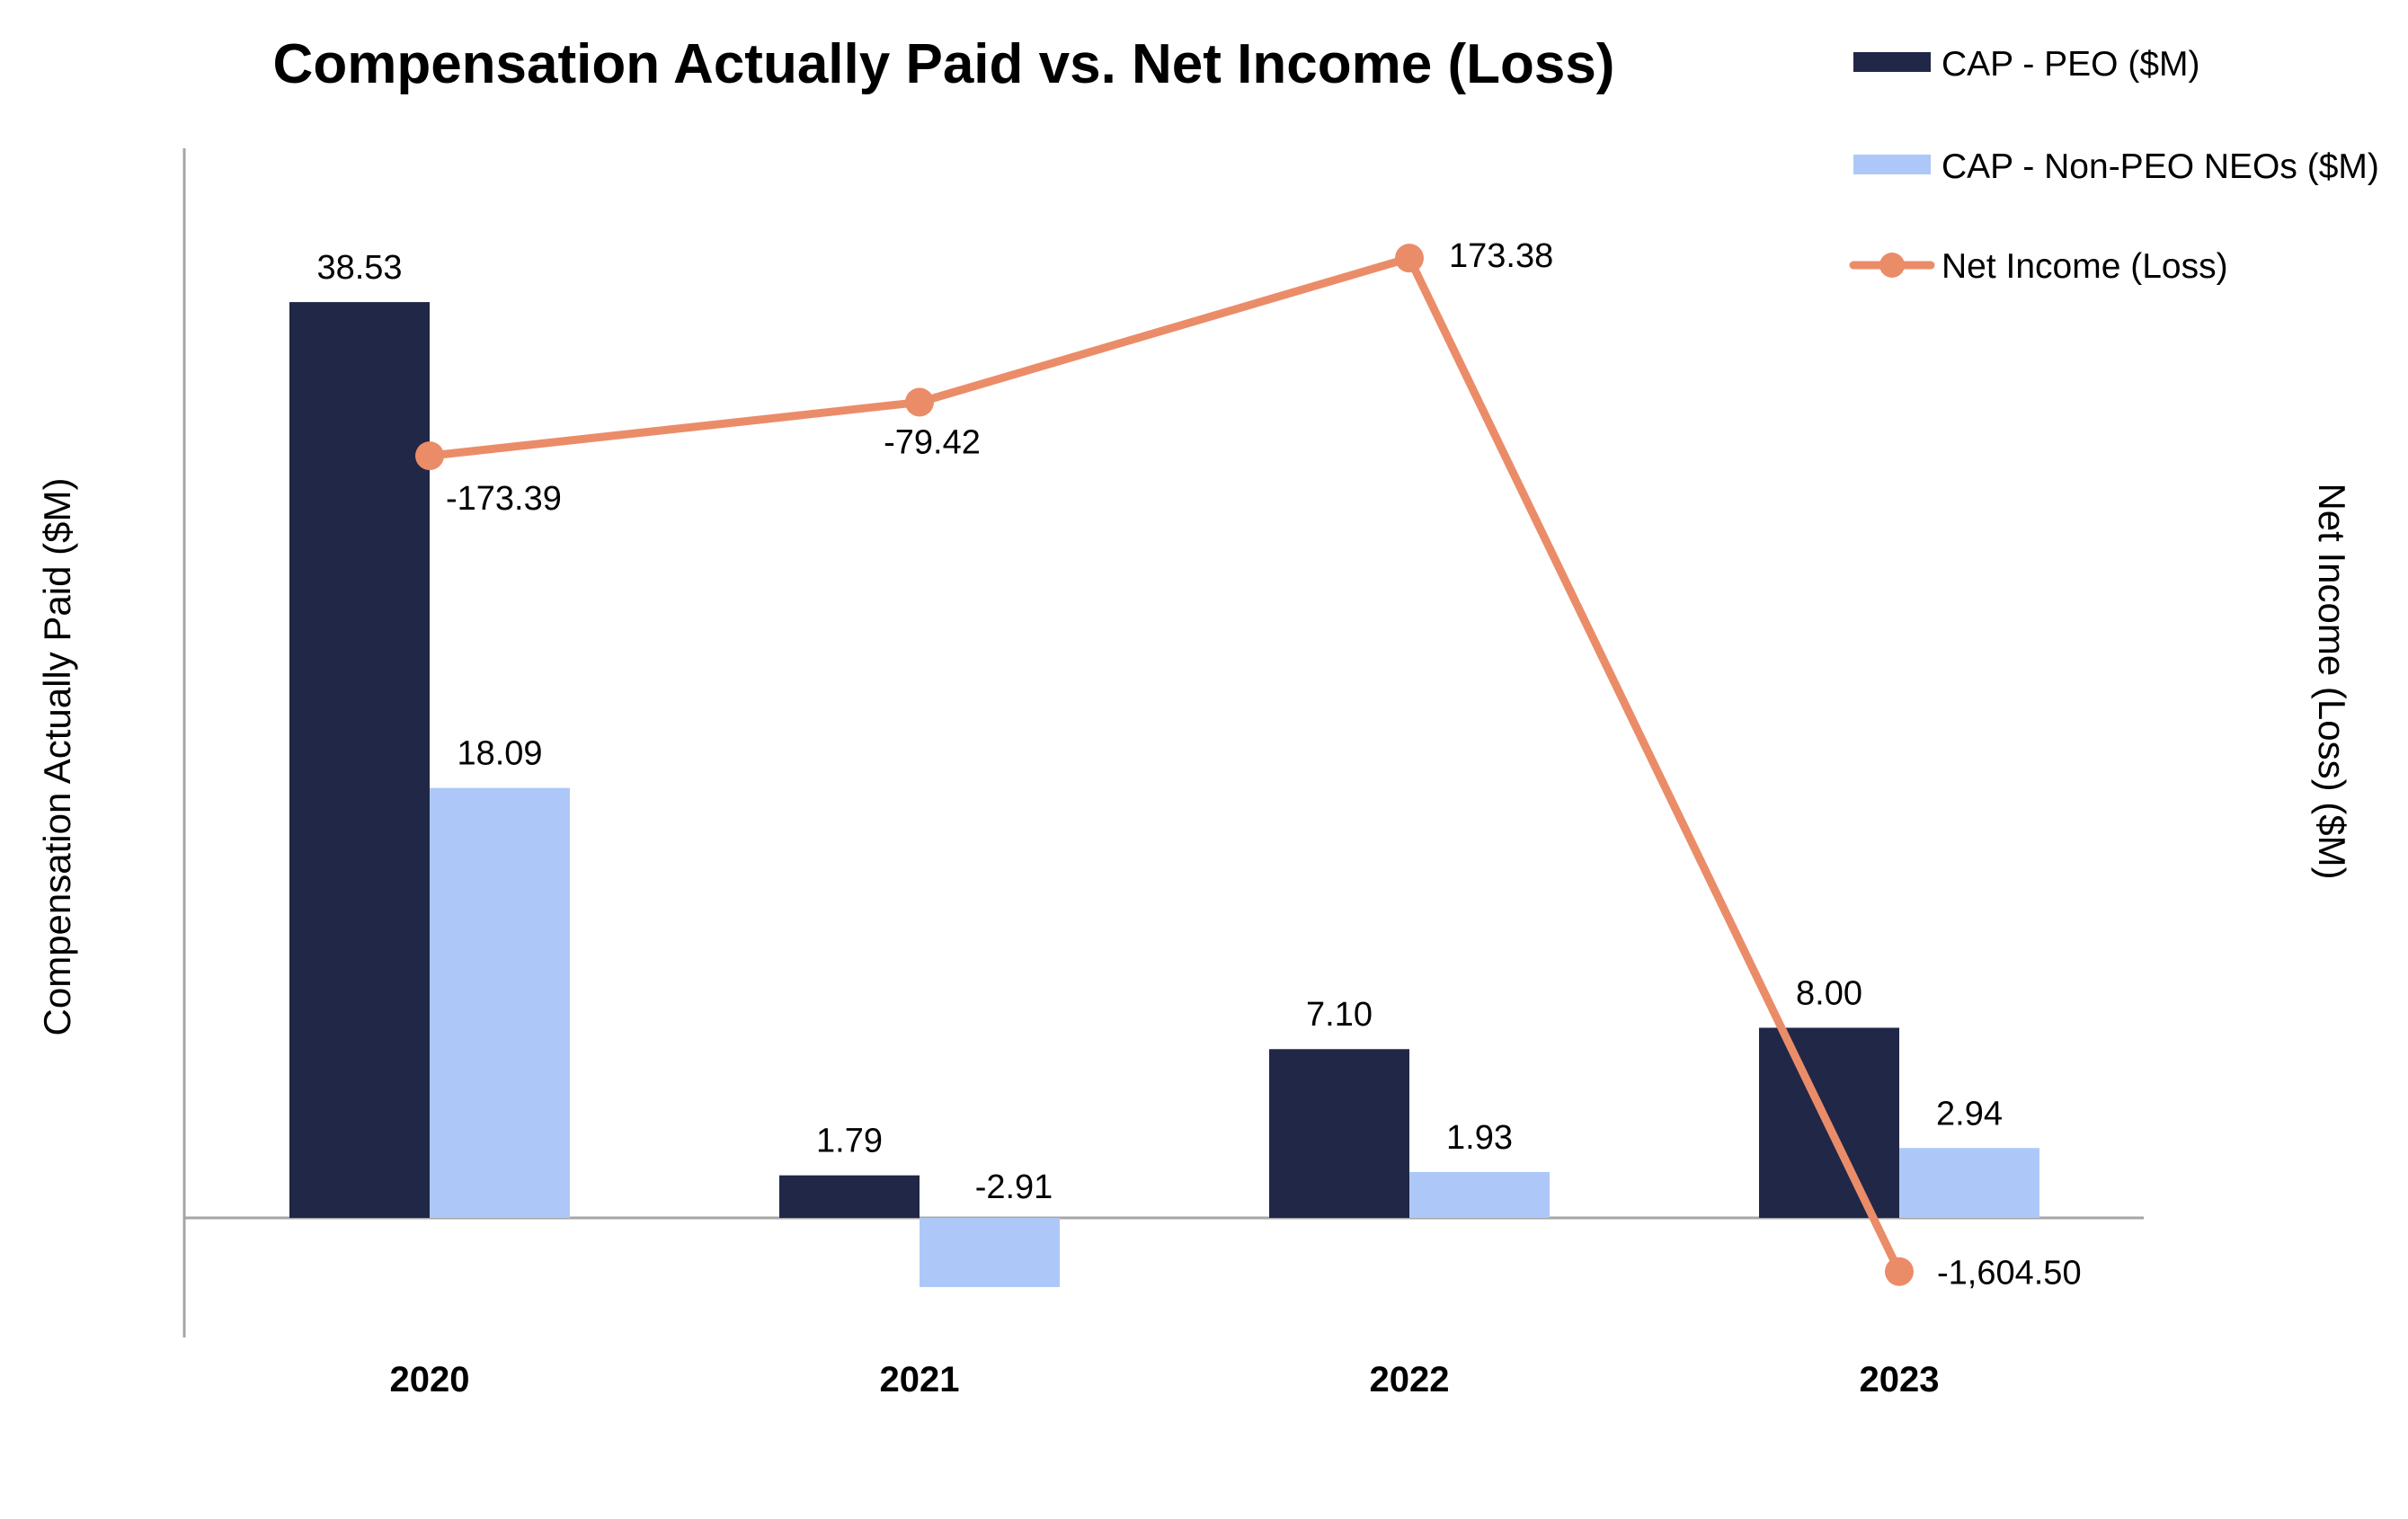 The image size is (2408, 1519). Describe the element at coordinates (2332, 681) in the screenshot. I see `y2-axis-title: Net Income (Loss) ($M)` at that location.